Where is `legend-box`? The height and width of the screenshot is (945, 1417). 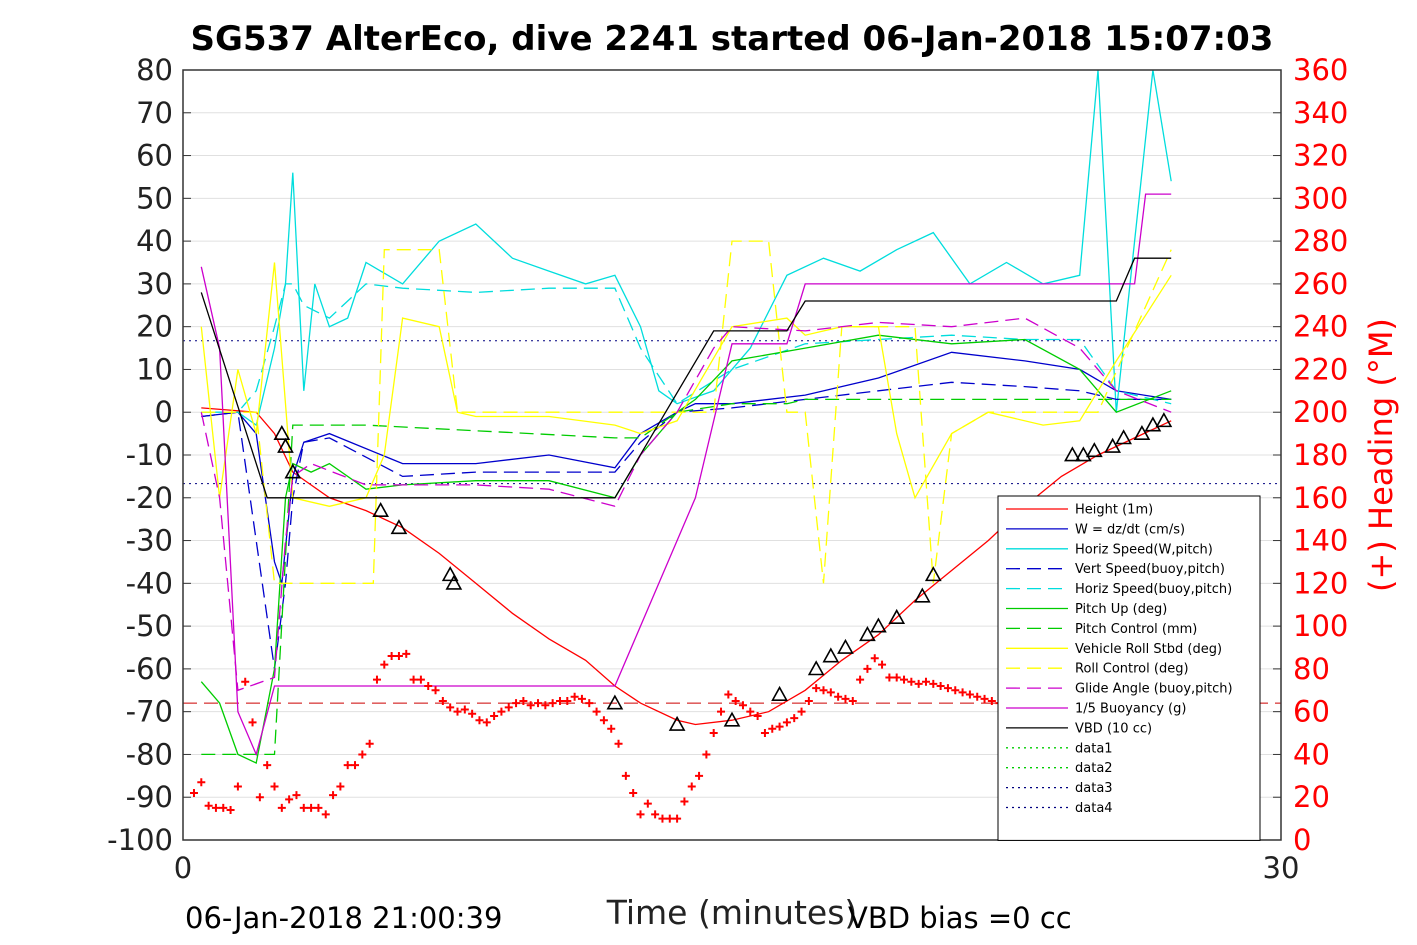 legend-box is located at coordinates (1129, 668).